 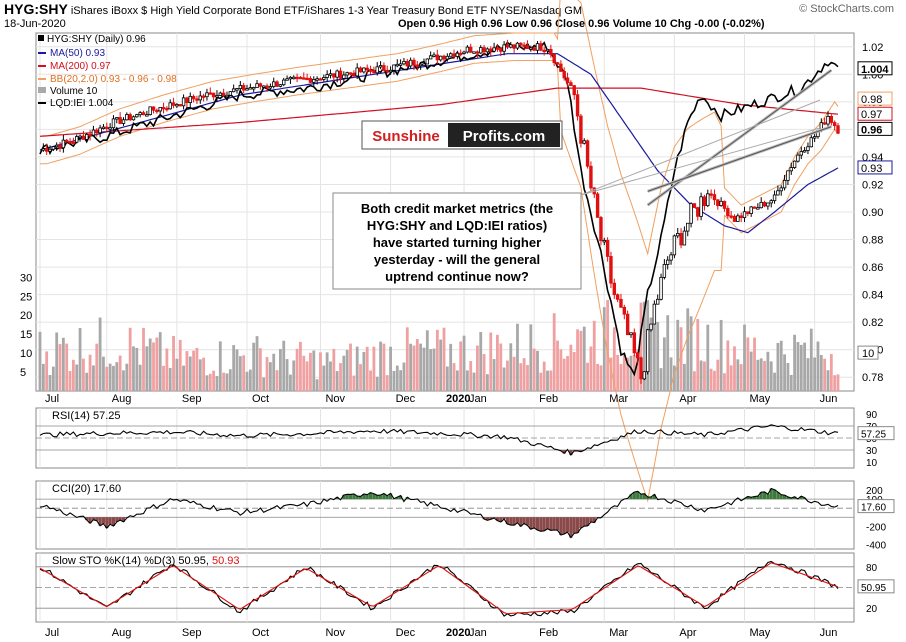 I want to click on price-tag-label: 0.93, so click(x=871, y=169).